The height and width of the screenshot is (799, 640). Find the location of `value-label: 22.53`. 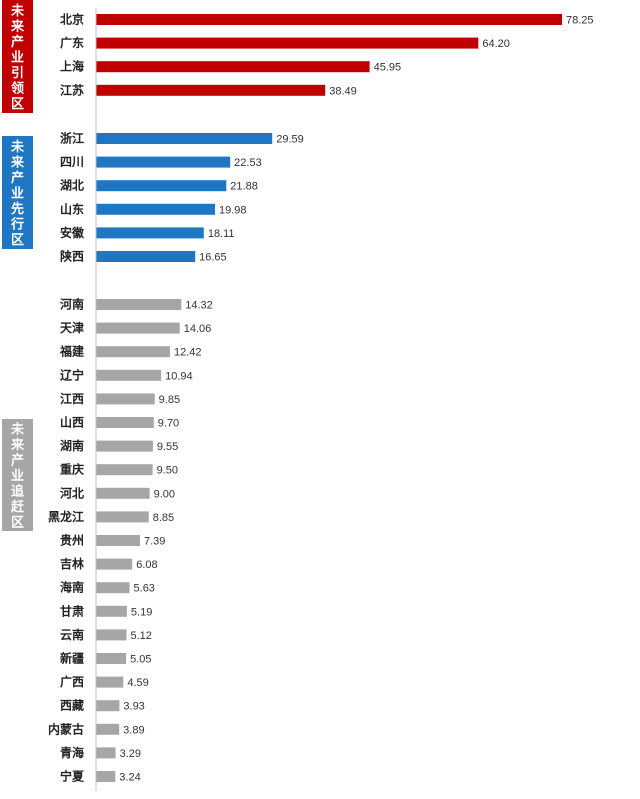

value-label: 22.53 is located at coordinates (248, 163).